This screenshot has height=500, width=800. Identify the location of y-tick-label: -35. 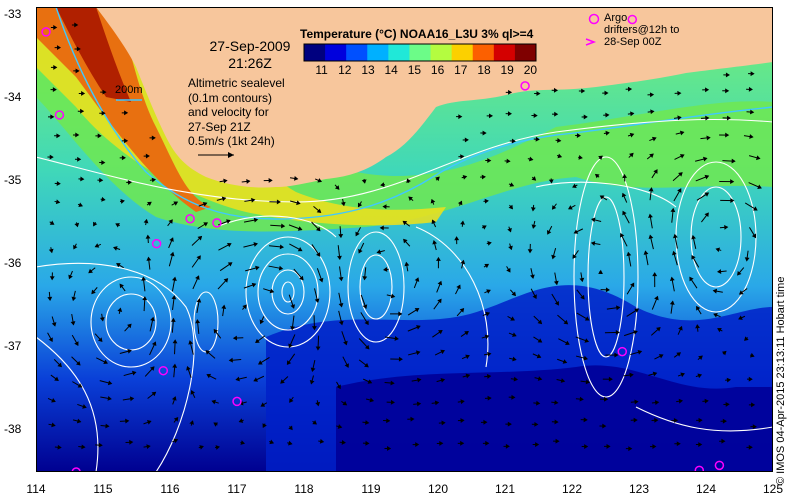
(13, 180).